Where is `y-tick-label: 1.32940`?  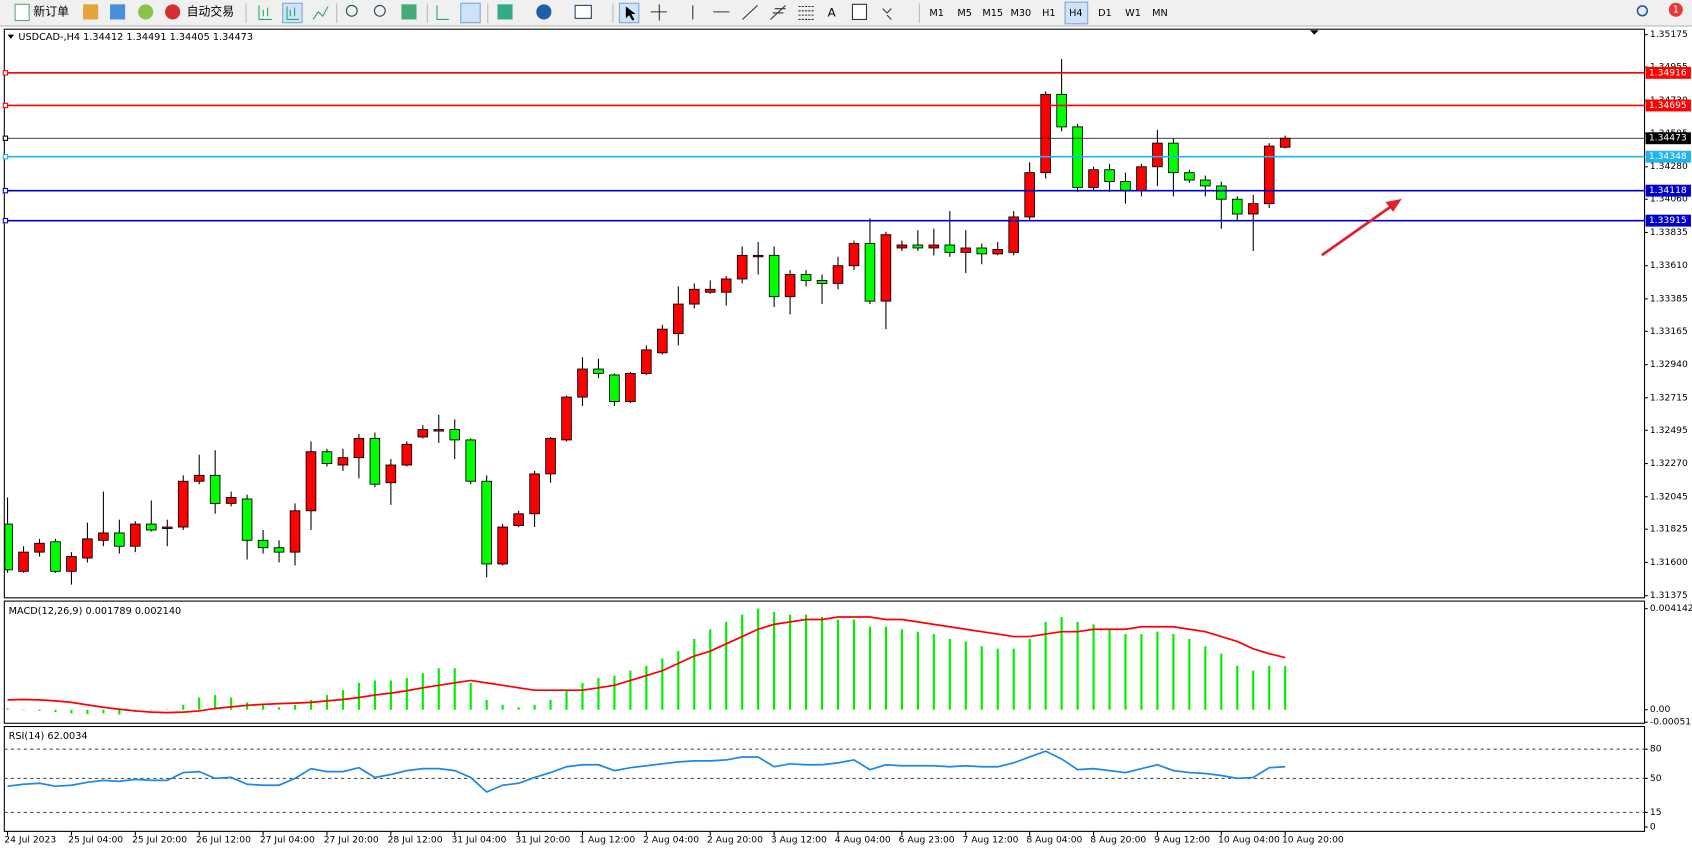 y-tick-label: 1.32940 is located at coordinates (1669, 364).